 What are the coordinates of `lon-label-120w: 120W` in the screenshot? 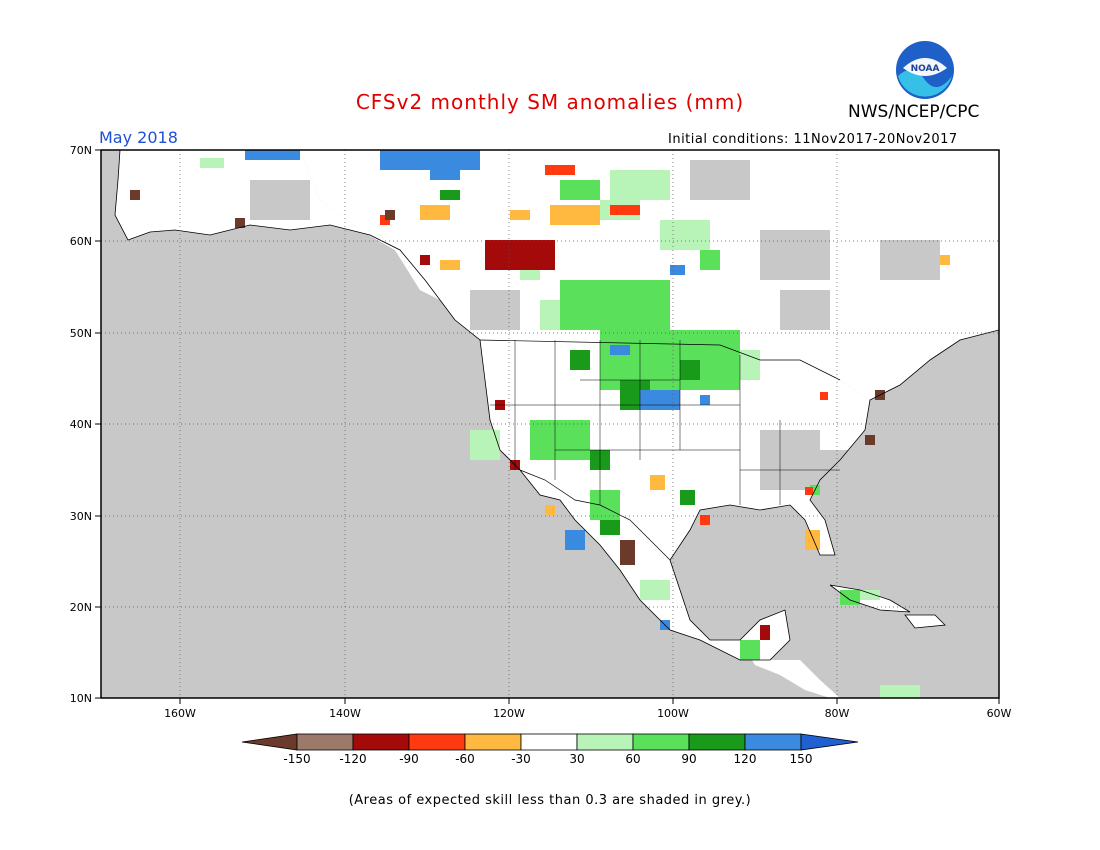 It's located at (509, 713).